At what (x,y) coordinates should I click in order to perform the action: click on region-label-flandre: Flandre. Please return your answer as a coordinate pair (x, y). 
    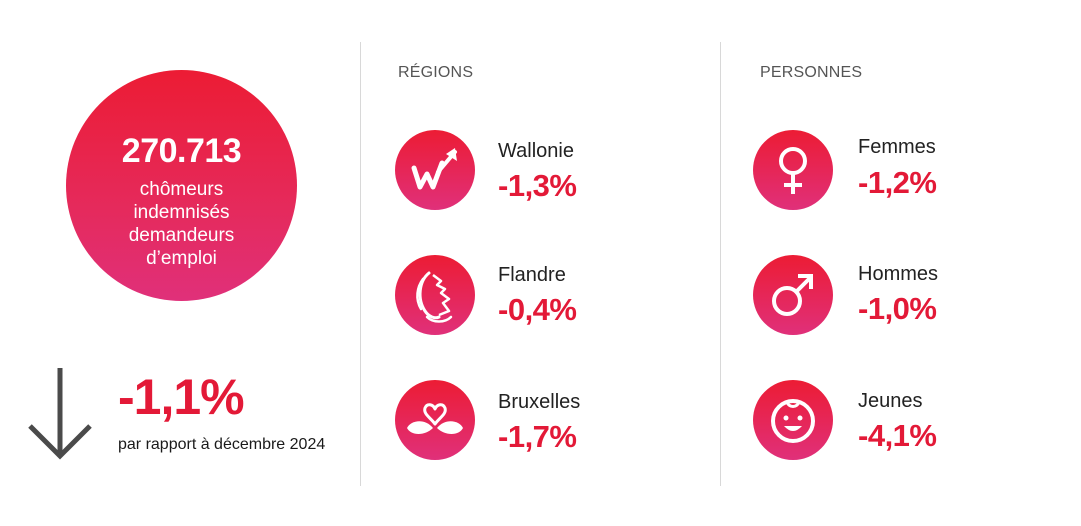
    Looking at the image, I should click on (532, 275).